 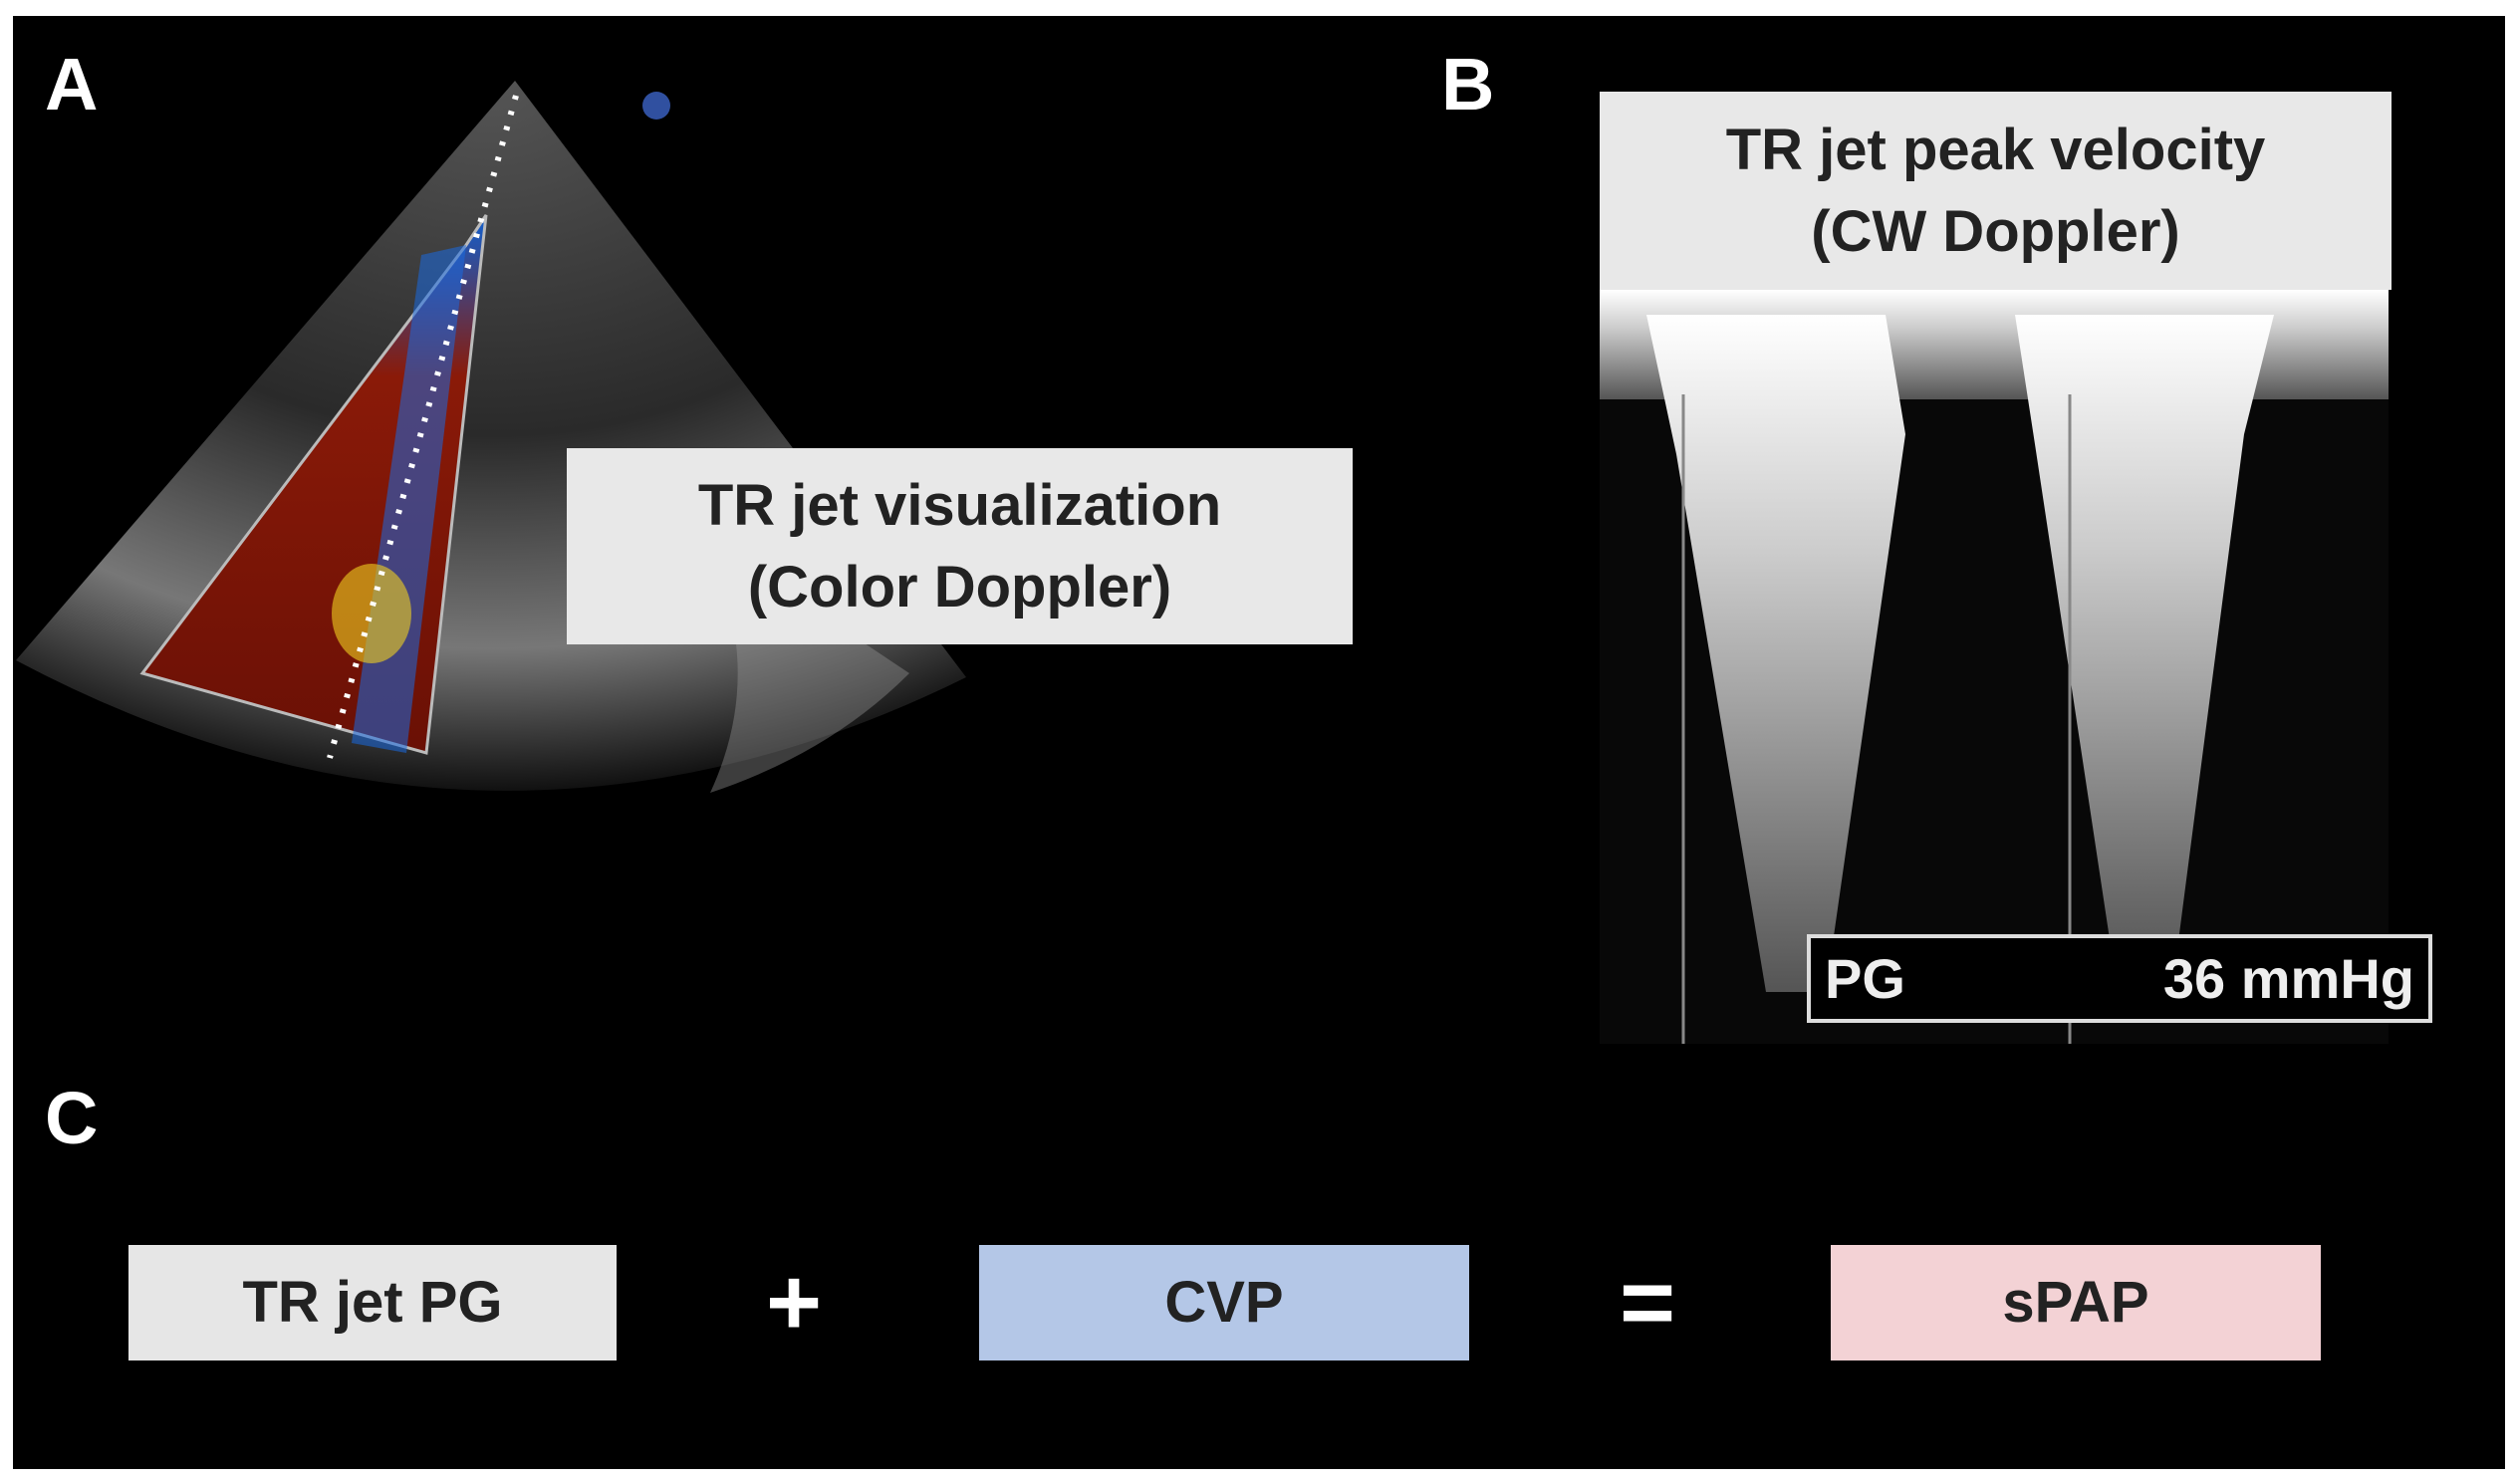 I want to click on term-box: CVP, so click(x=1224, y=1302).